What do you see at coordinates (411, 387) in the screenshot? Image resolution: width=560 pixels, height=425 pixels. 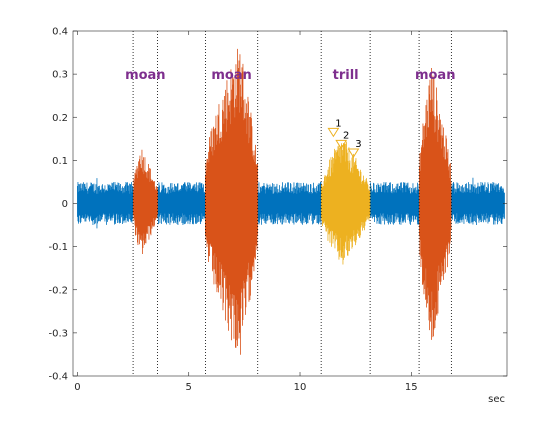 I see `x-tick-label: 15` at bounding box center [411, 387].